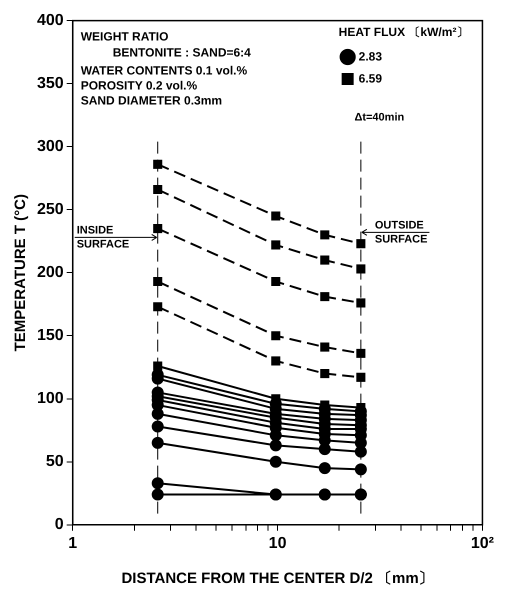 The width and height of the screenshot is (505, 600). What do you see at coordinates (370, 78) in the screenshot?
I see `legend-label: 6.59` at bounding box center [370, 78].